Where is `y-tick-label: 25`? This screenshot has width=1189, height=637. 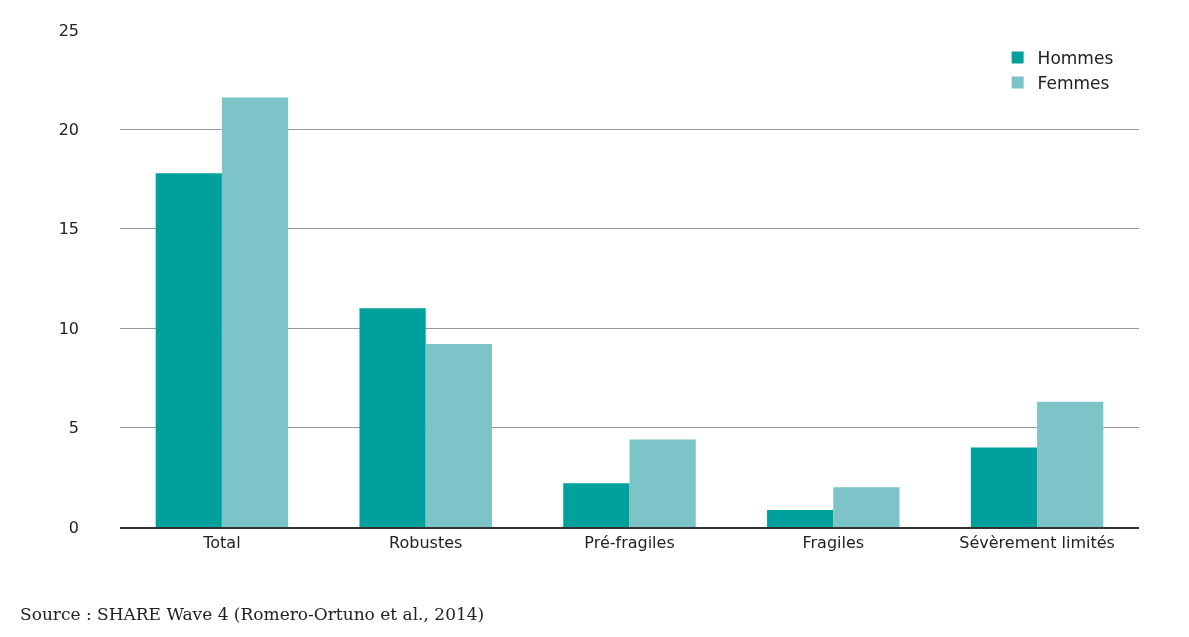 y-tick-label: 25 is located at coordinates (68, 30).